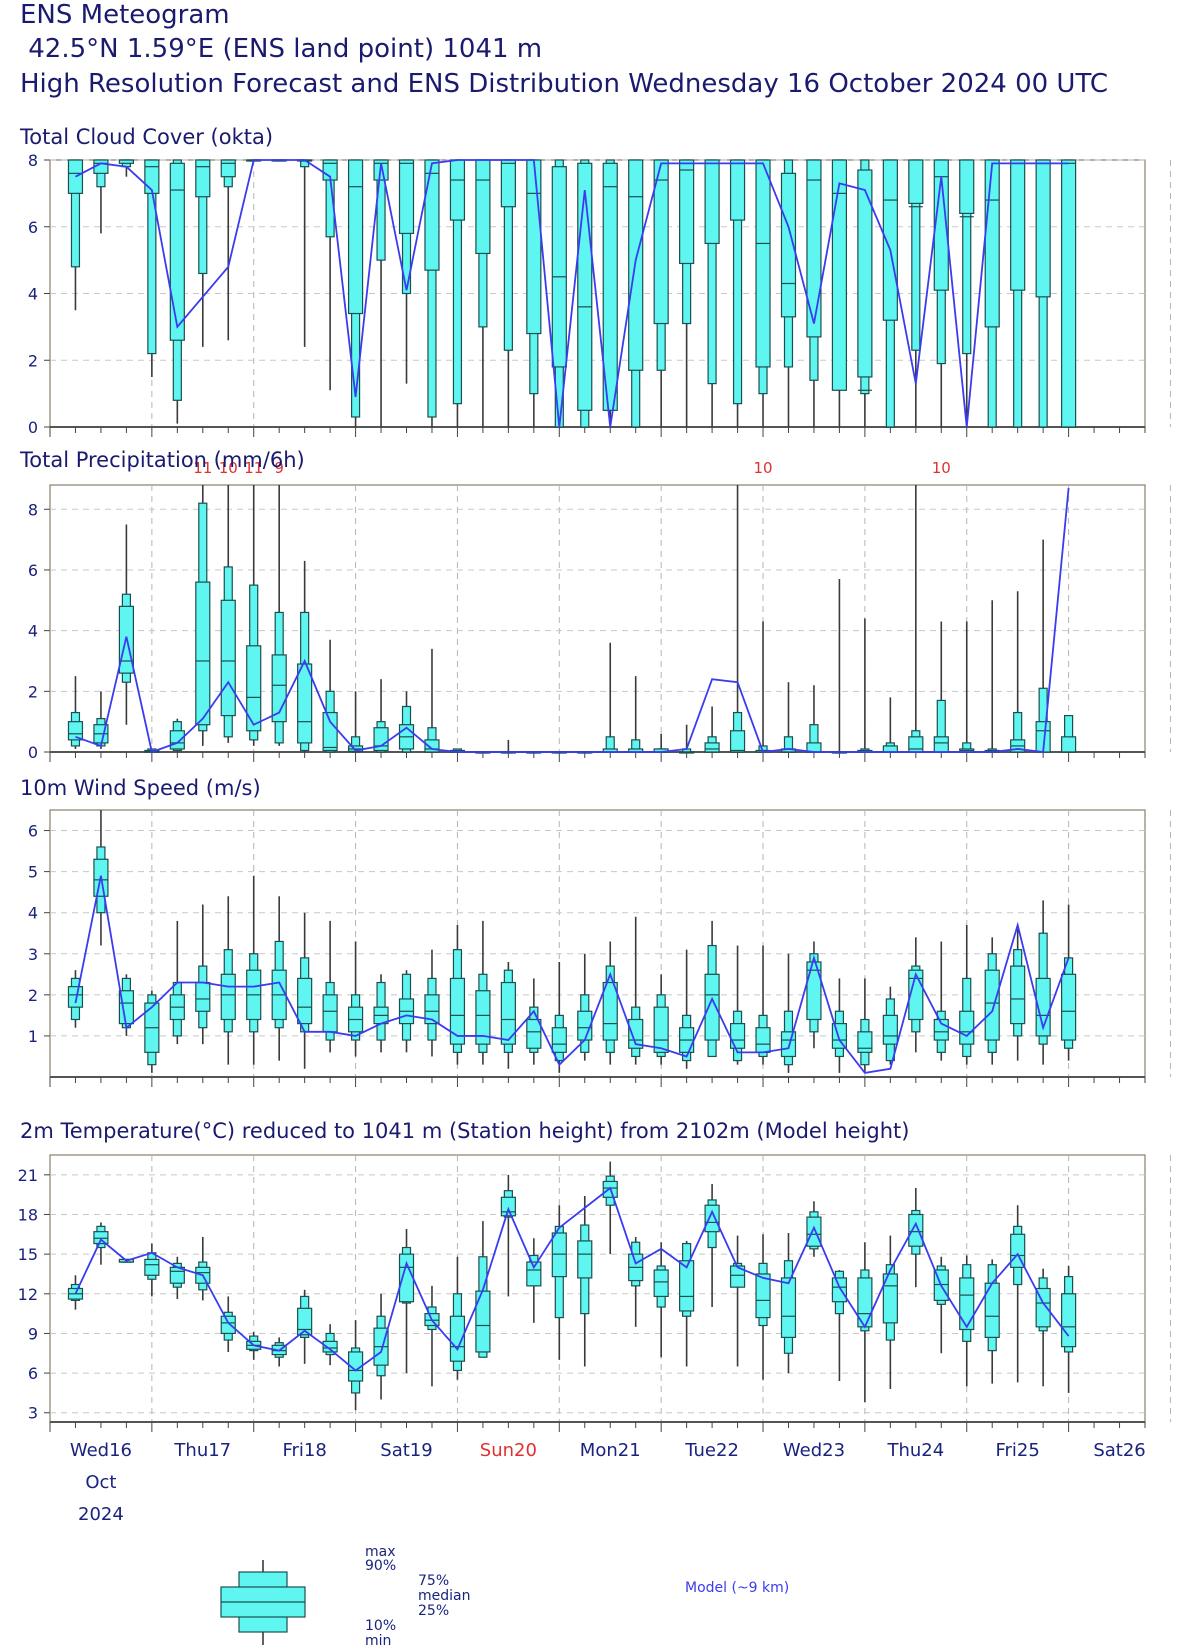 The width and height of the screenshot is (1200, 1652). I want to click on wind-title: 10m Wind Speed (m/s), so click(140, 788).